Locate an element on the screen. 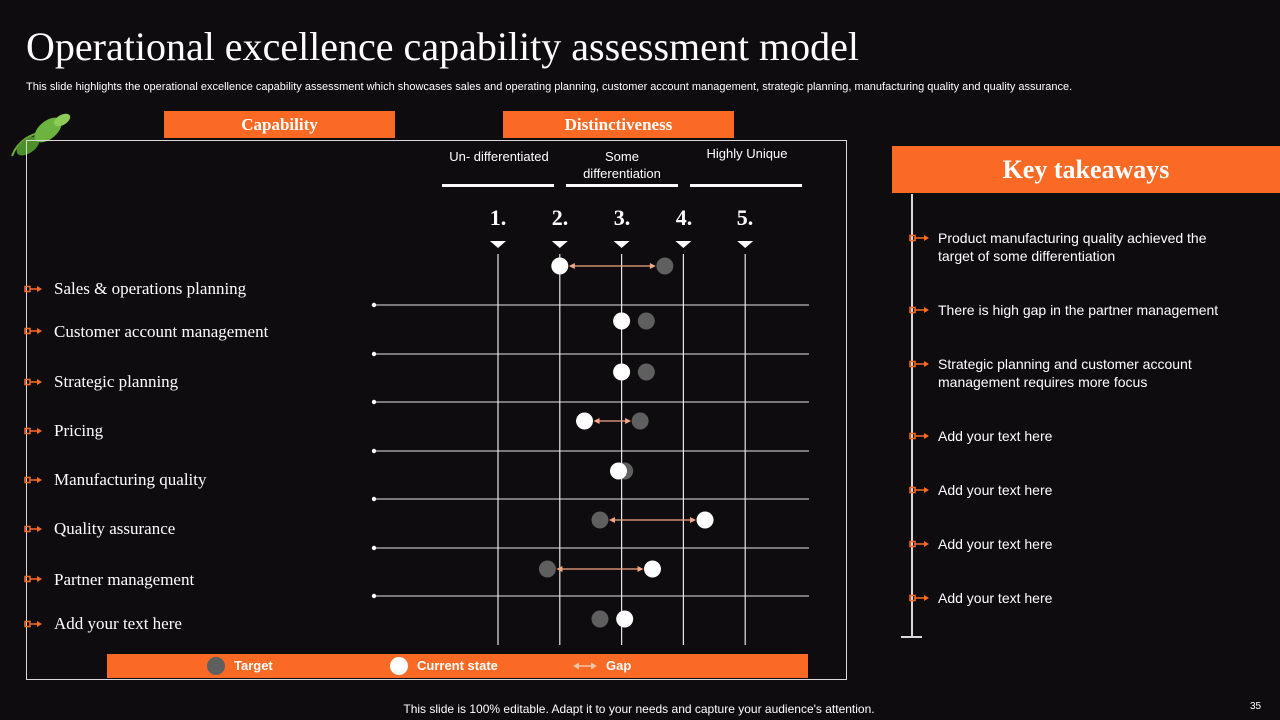 Image resolution: width=1280 pixels, height=720 pixels. legend-target-dot is located at coordinates (216, 666).